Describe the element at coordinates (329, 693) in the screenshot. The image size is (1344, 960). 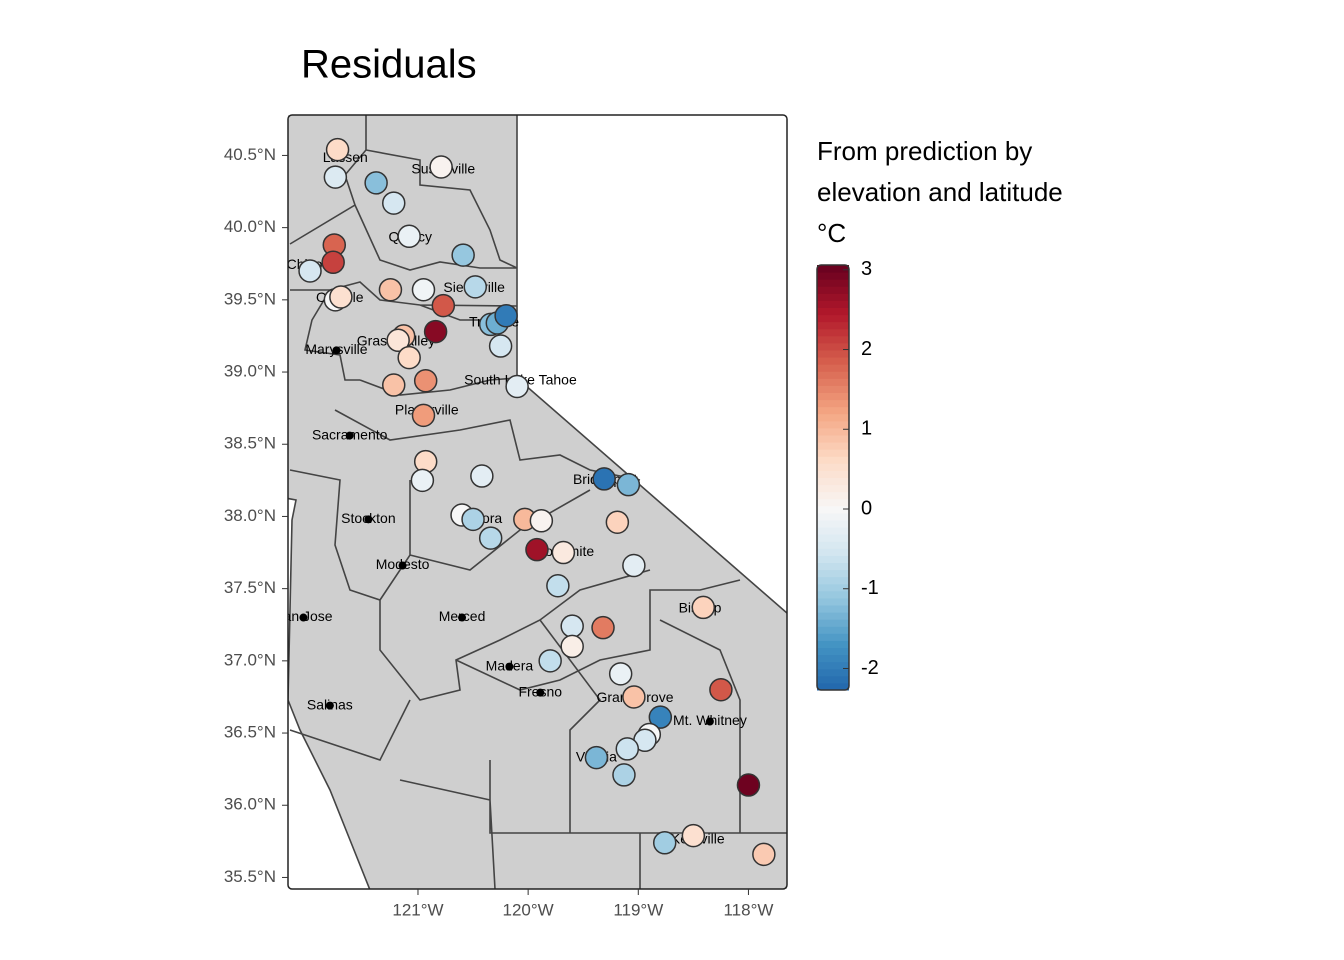
I see `ocean` at that location.